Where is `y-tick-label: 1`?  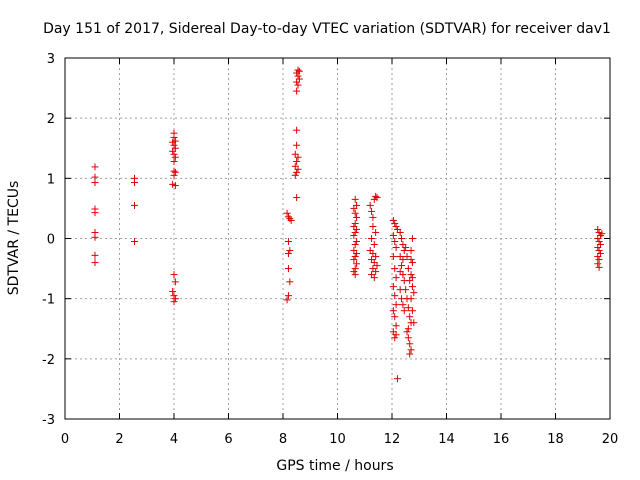
y-tick-label: 1 is located at coordinates (51, 179).